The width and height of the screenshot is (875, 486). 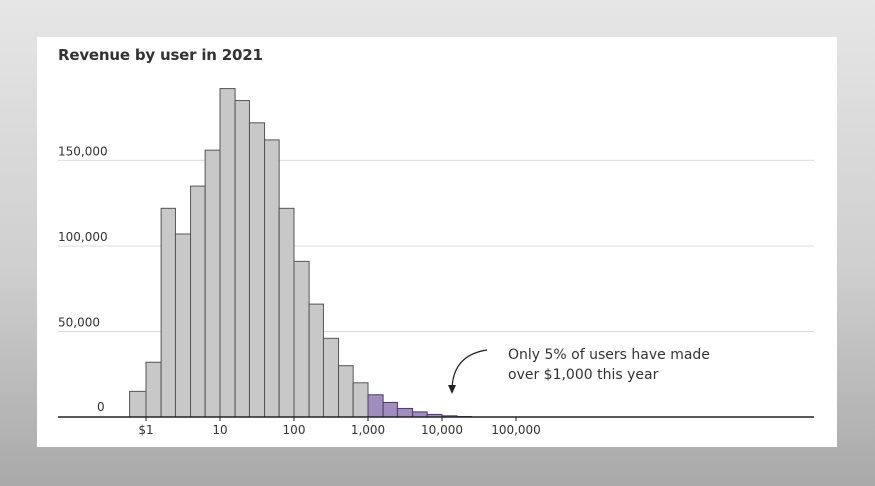 What do you see at coordinates (79, 322) in the screenshot?
I see `y-tick-label: 50,000` at bounding box center [79, 322].